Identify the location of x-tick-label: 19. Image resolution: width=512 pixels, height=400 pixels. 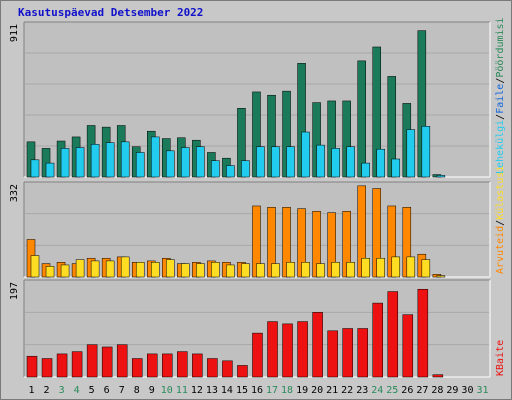
(302, 390).